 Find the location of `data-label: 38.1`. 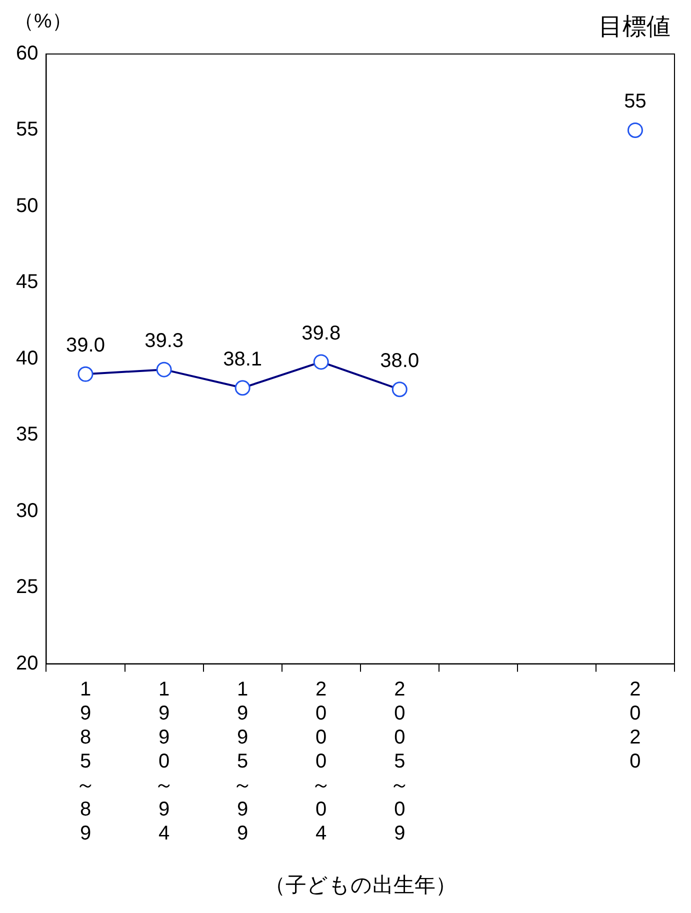

data-label: 38.1 is located at coordinates (242, 359).